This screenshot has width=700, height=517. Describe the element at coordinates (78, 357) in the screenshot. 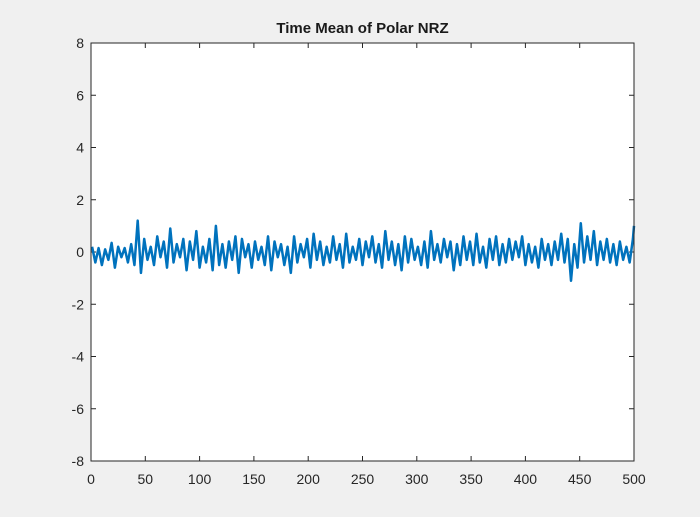

I see `y-tick-label: -4` at that location.